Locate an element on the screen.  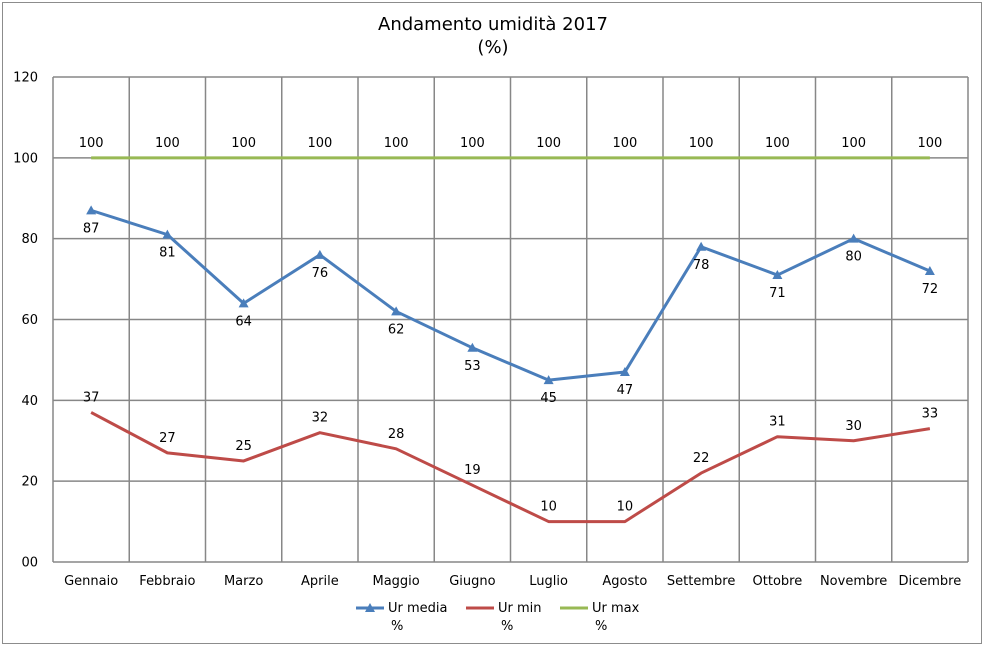
y-tick-label: 100 is located at coordinates (25, 158).